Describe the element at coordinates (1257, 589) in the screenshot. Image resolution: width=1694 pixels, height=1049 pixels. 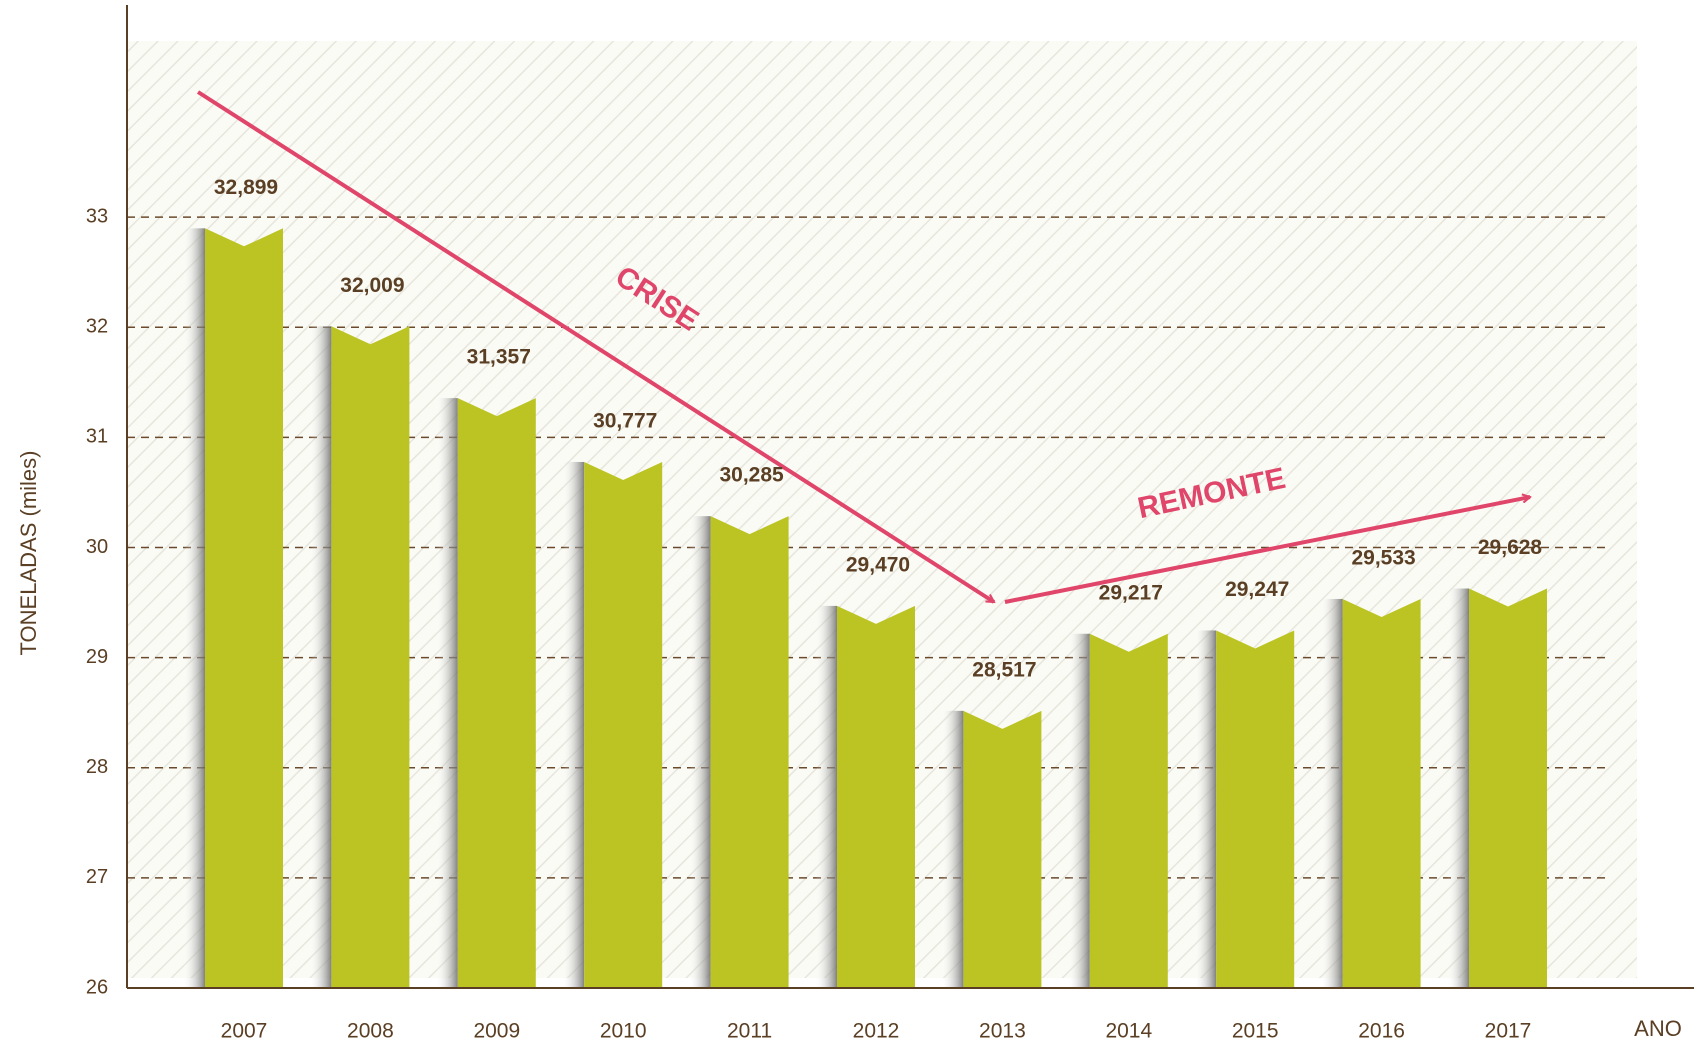
I see `value-label: 29,247` at that location.